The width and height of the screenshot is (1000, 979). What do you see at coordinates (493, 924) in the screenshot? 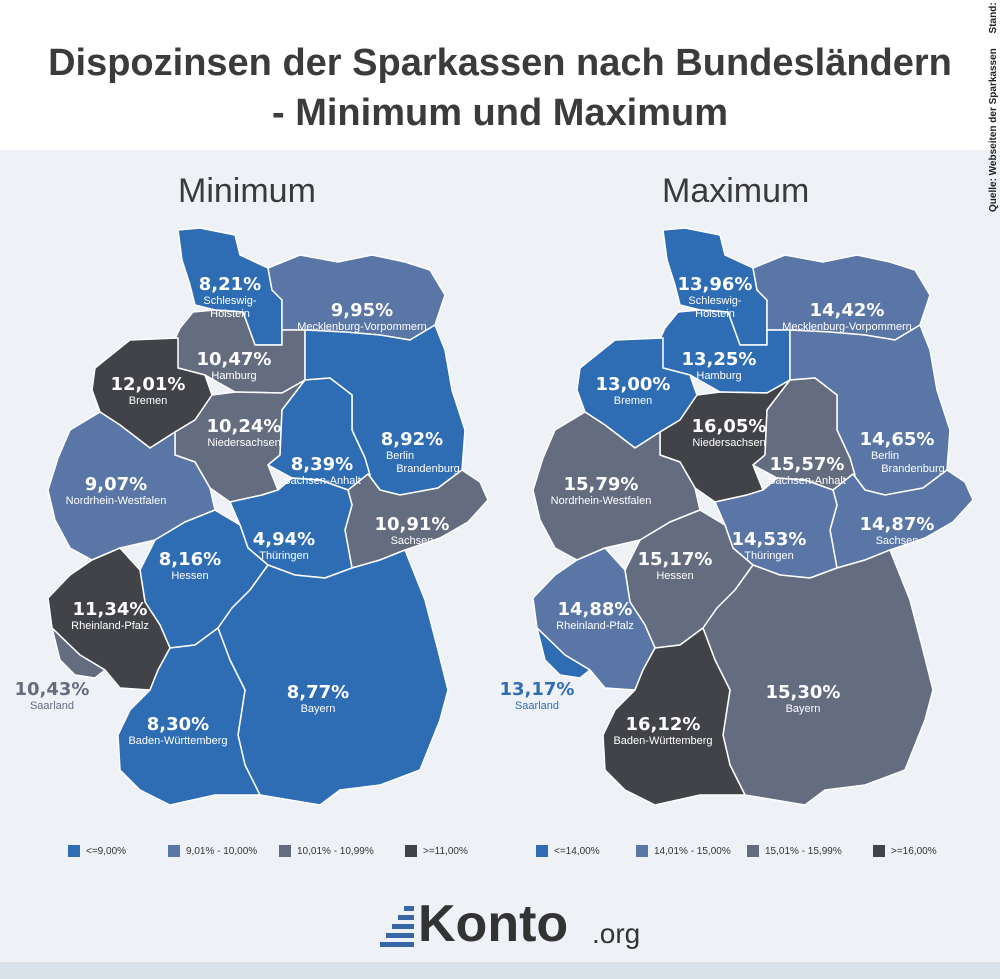
I see `logo-wordmark: Konto` at bounding box center [493, 924].